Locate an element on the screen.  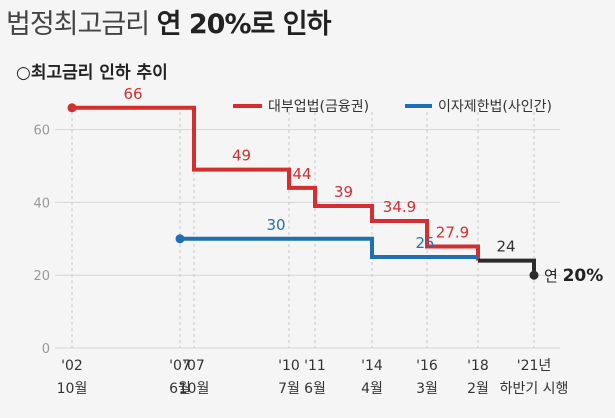
final-rate-label: 연 20% is located at coordinates (573, 276).